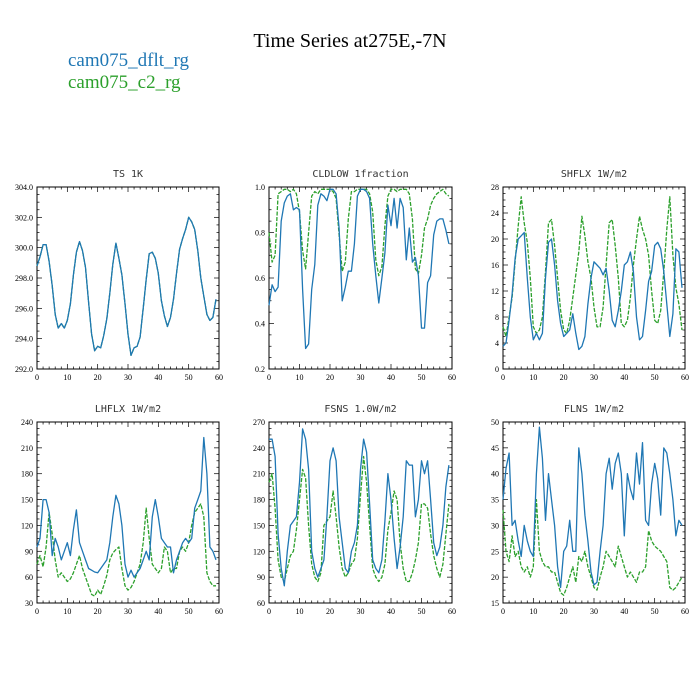 Image resolution: width=700 pixels, height=700 pixels. Describe the element at coordinates (260, 187) in the screenshot. I see `y-tick-label: 1.0` at that location.